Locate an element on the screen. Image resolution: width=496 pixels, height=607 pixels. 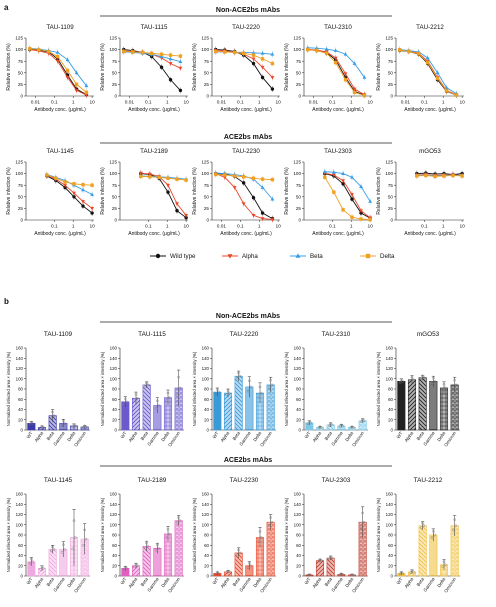
x-tick-label: 0.01 is located at coordinates (314, 103).